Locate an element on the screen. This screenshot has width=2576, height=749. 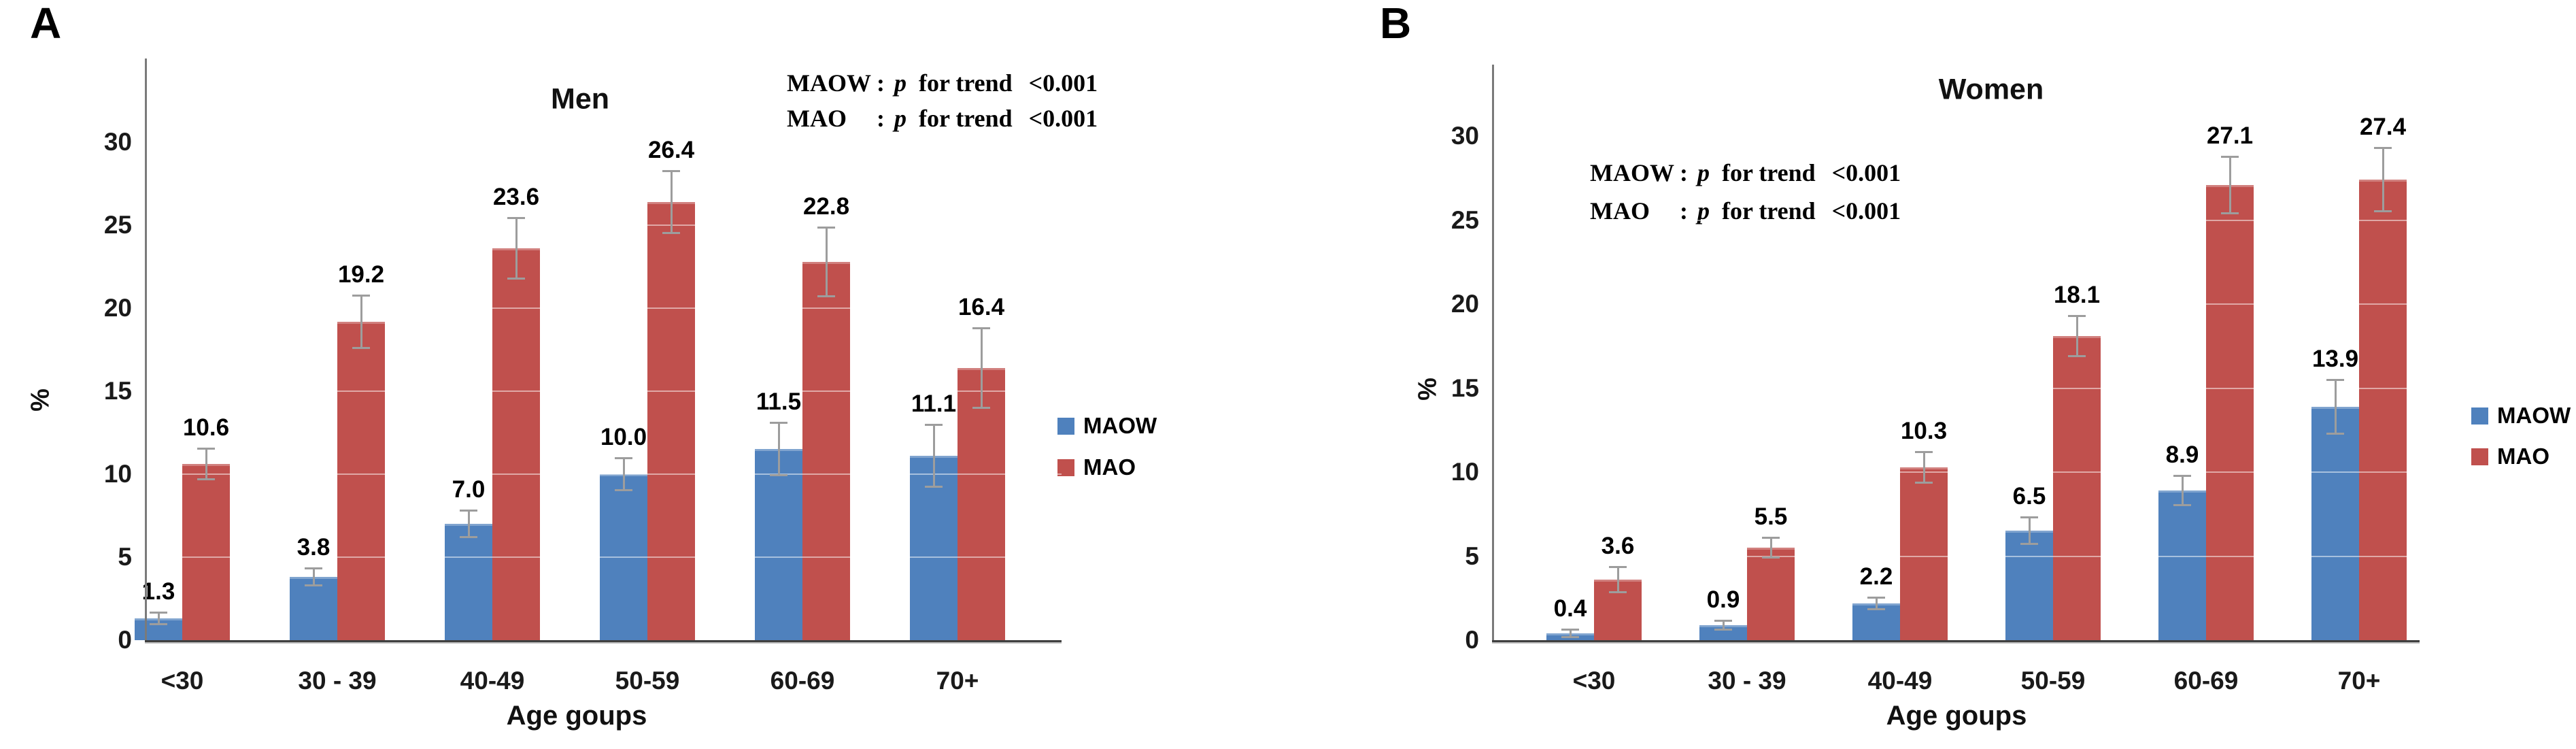
y-tick-label: 5 is located at coordinates (125, 557).